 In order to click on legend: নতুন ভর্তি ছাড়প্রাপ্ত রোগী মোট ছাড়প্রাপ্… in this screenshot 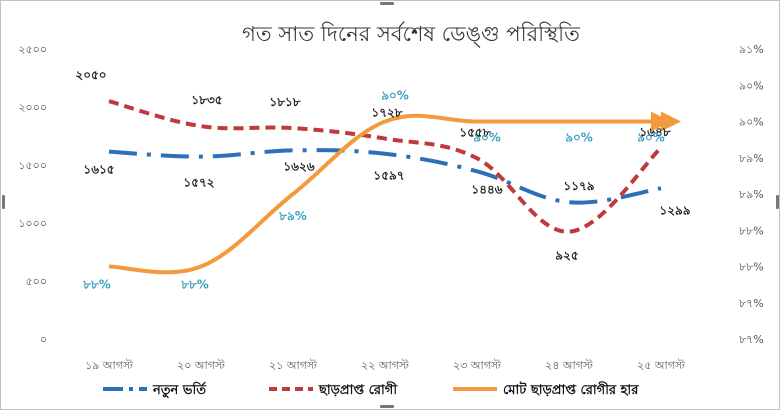, I will do `click(371, 390)`.